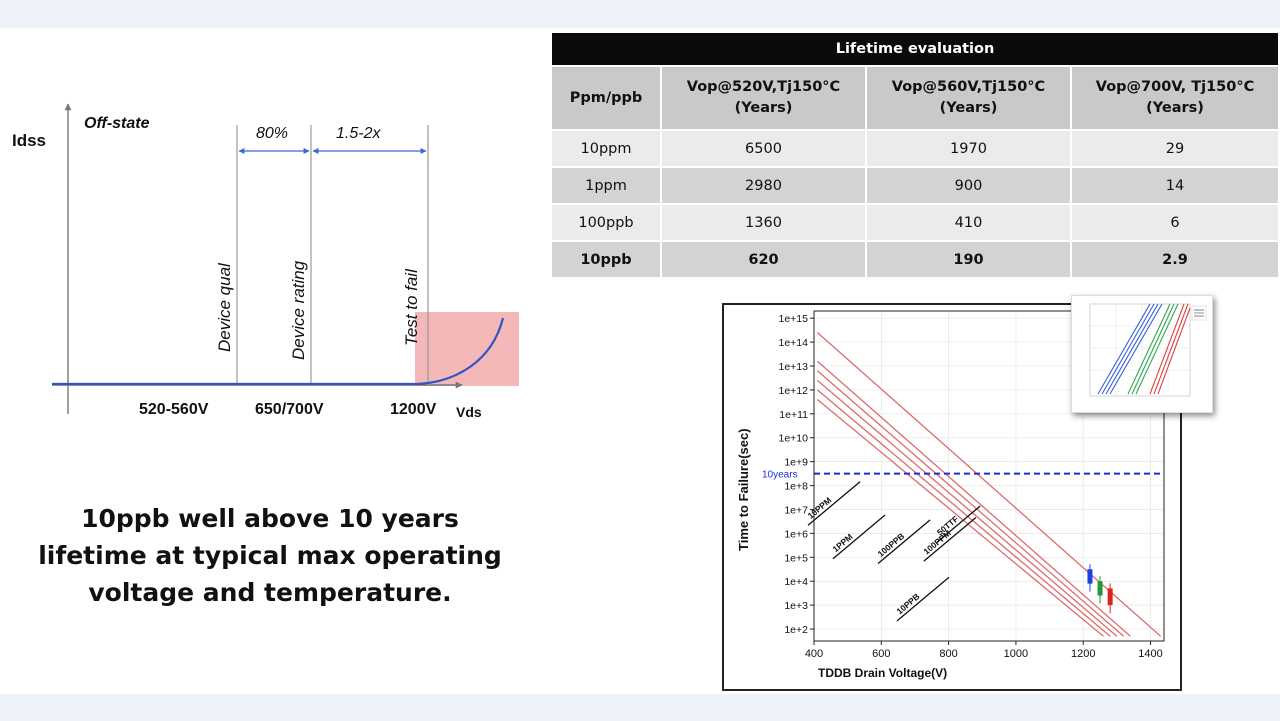 The image size is (1280, 721). I want to click on plot-area, so click(989, 476).